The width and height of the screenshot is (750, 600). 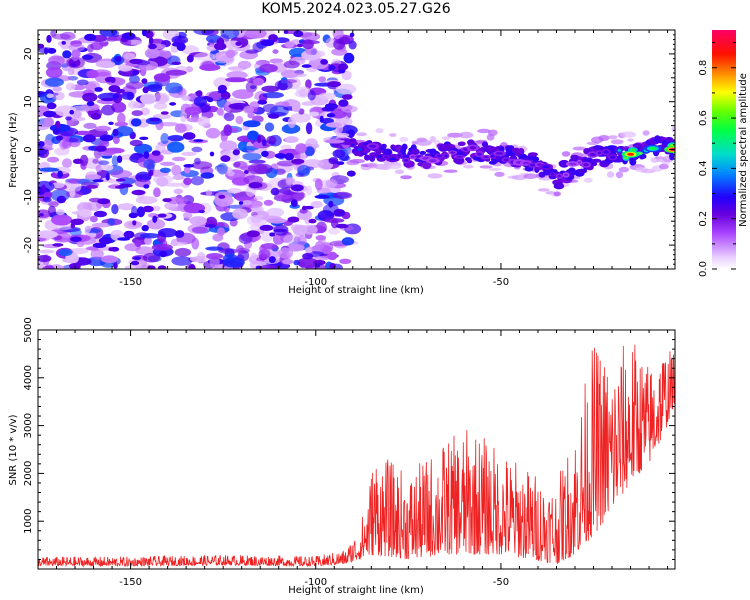 What do you see at coordinates (28, 197) in the screenshot?
I see `y-tick-label: -10` at bounding box center [28, 197].